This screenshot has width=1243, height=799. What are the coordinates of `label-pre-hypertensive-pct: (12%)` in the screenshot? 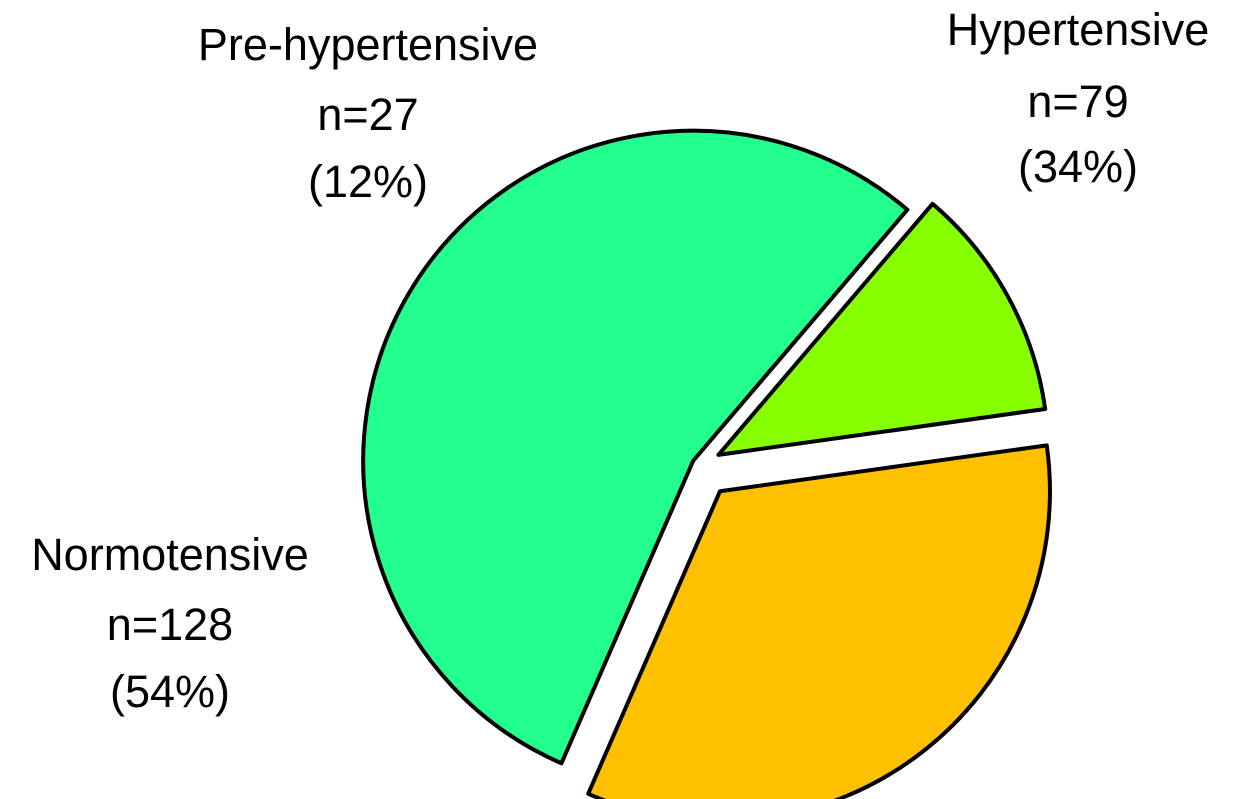 It's located at (368, 181).